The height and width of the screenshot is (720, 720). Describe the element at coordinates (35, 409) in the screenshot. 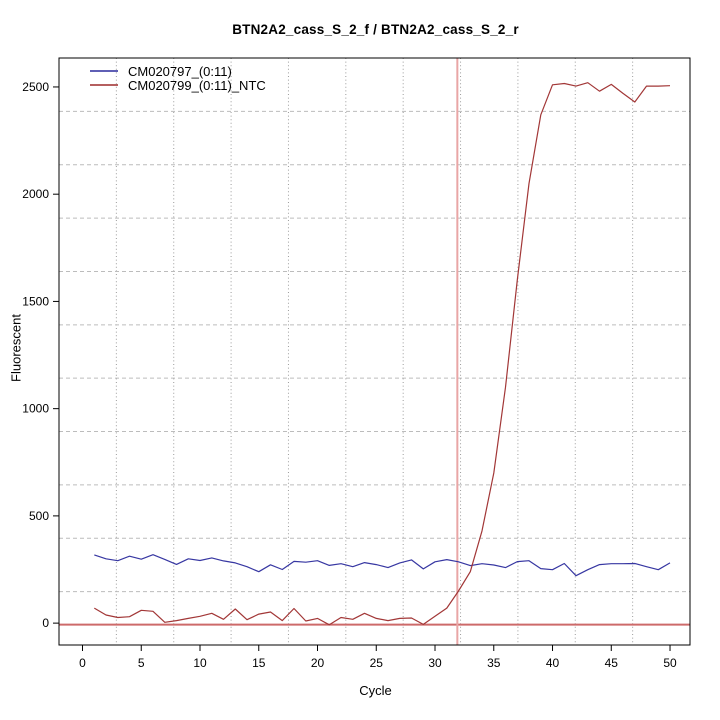

I see `y-tick-label: 1000` at that location.